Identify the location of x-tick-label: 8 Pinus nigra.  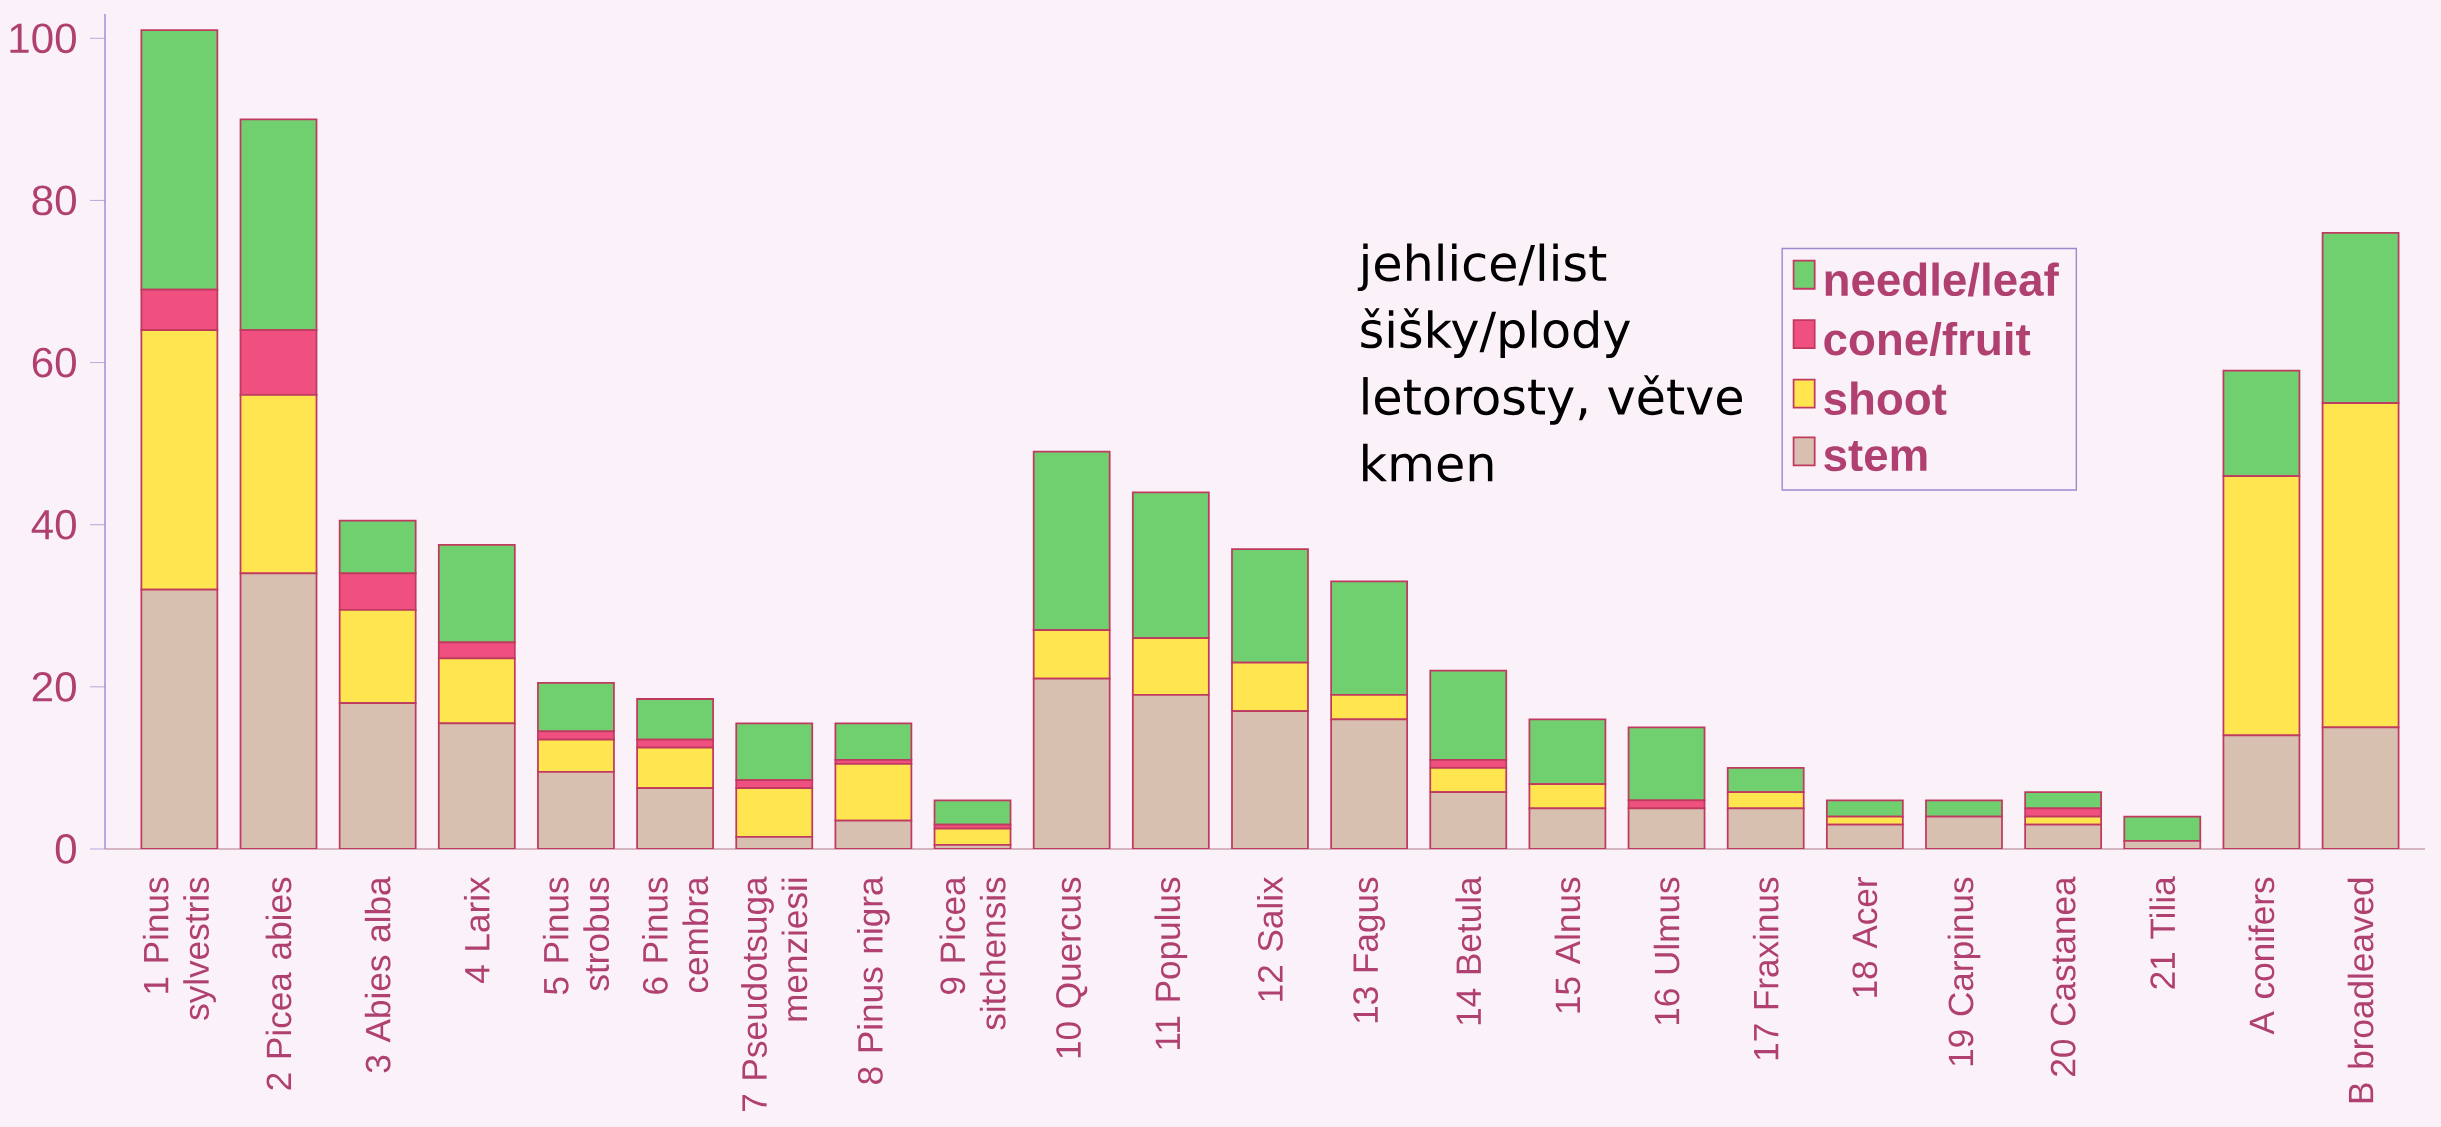
(873, 980).